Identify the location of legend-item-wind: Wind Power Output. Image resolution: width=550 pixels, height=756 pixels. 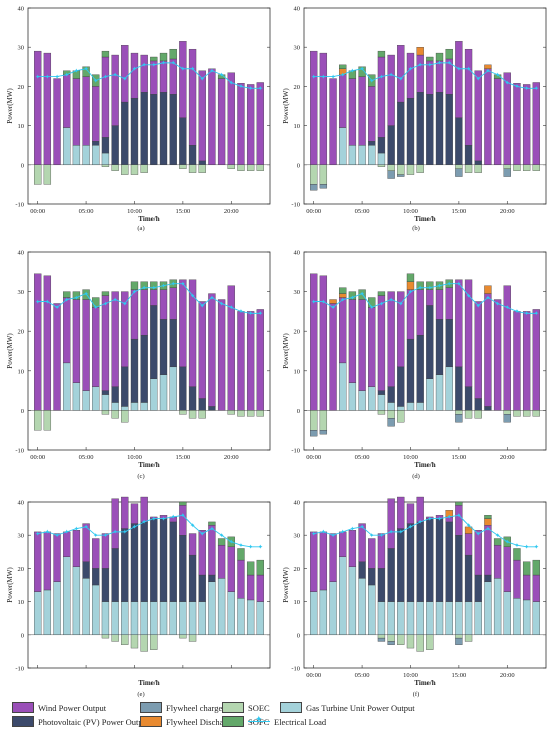
(59, 707).